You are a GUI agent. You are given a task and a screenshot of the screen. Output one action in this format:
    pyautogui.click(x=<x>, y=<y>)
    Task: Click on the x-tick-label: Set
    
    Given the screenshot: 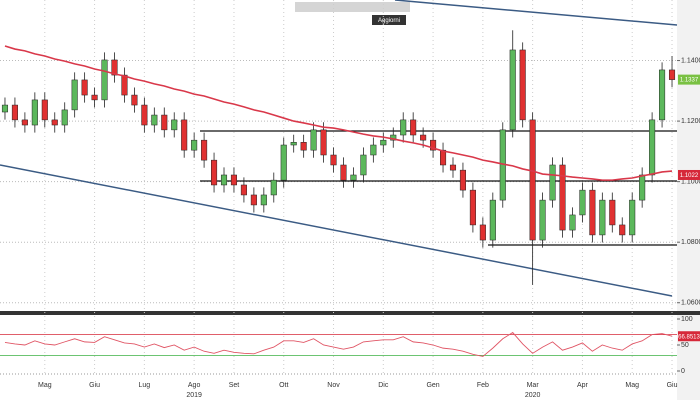 What is the action you would take?
    pyautogui.click(x=234, y=385)
    